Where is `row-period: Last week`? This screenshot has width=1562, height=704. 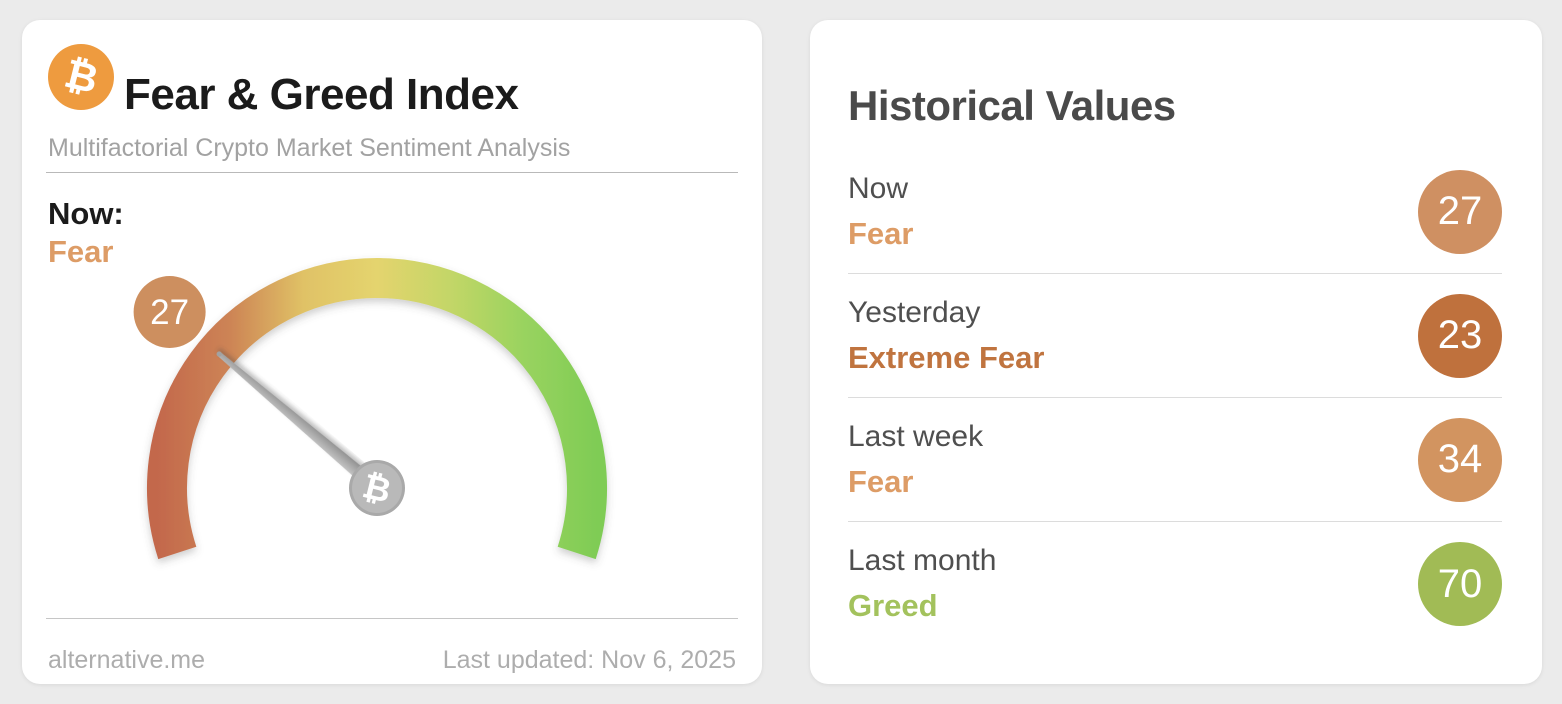 row-period: Last week is located at coordinates (916, 436).